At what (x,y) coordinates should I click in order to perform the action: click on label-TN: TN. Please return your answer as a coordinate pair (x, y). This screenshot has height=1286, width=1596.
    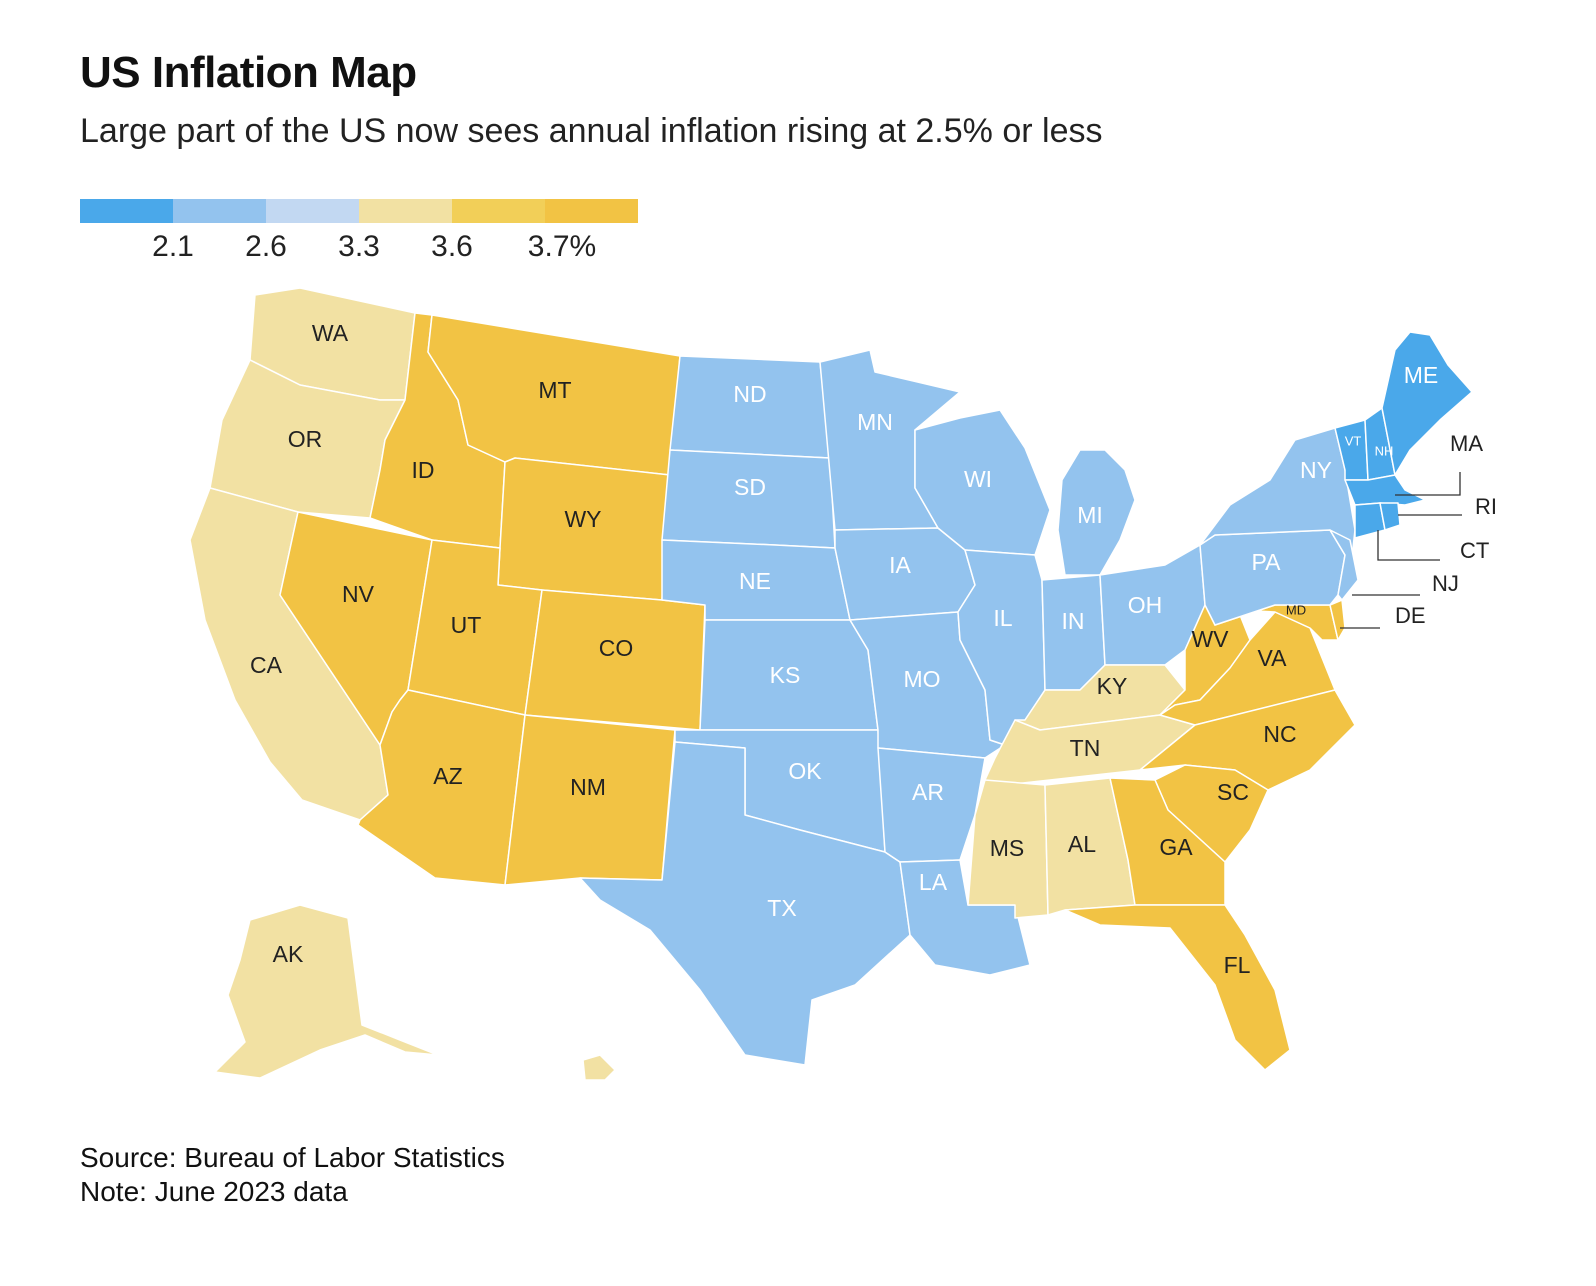
    Looking at the image, I should click on (1085, 748).